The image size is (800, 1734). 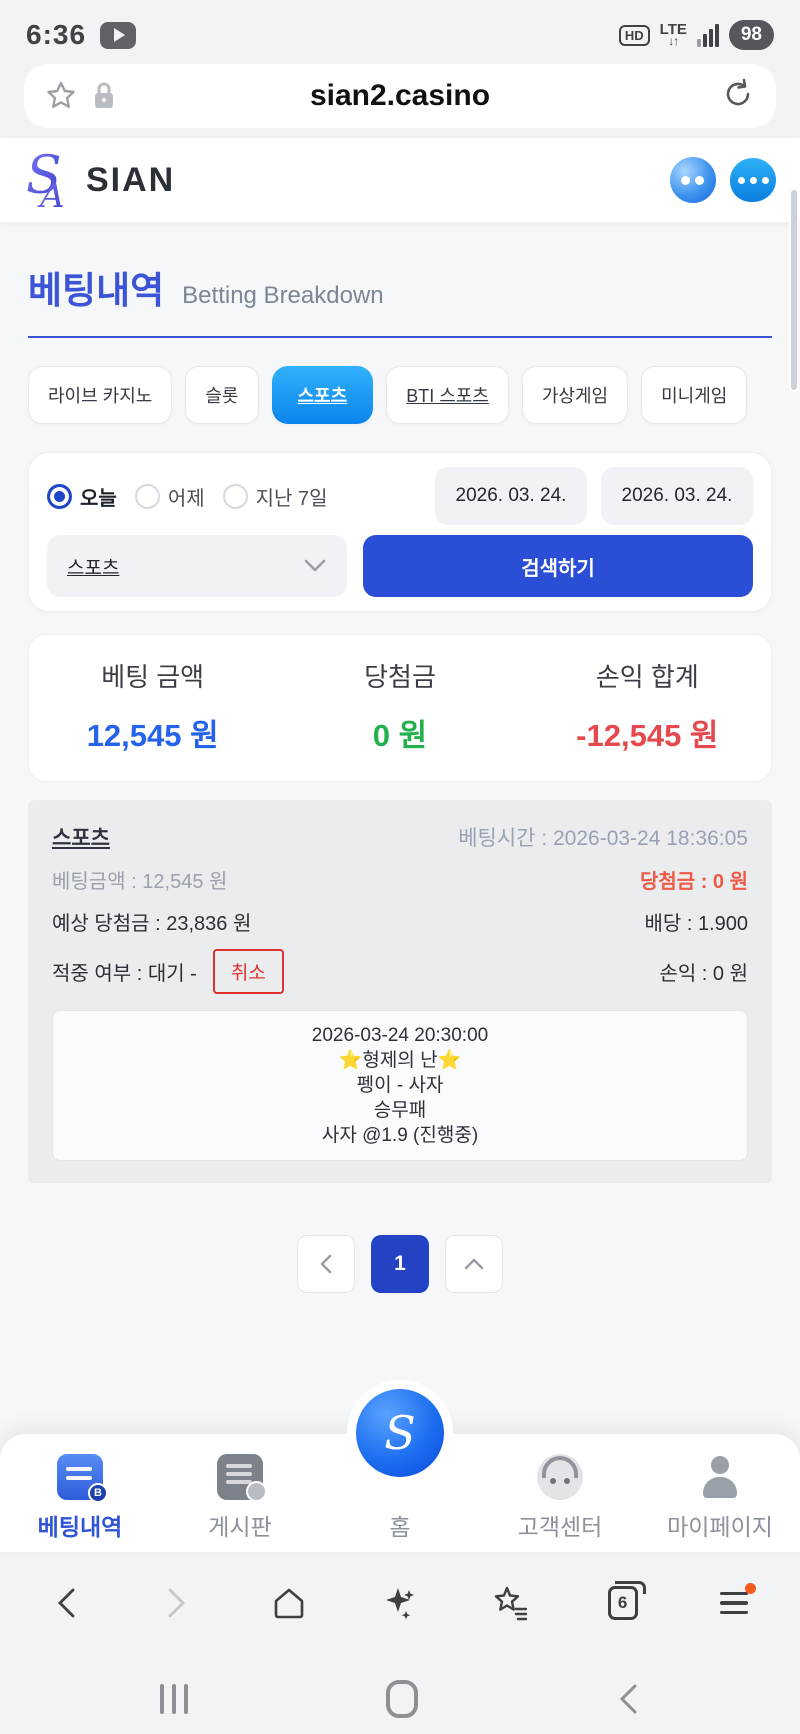 I want to click on tab-virtual-games: 가상게임, so click(x=575, y=395).